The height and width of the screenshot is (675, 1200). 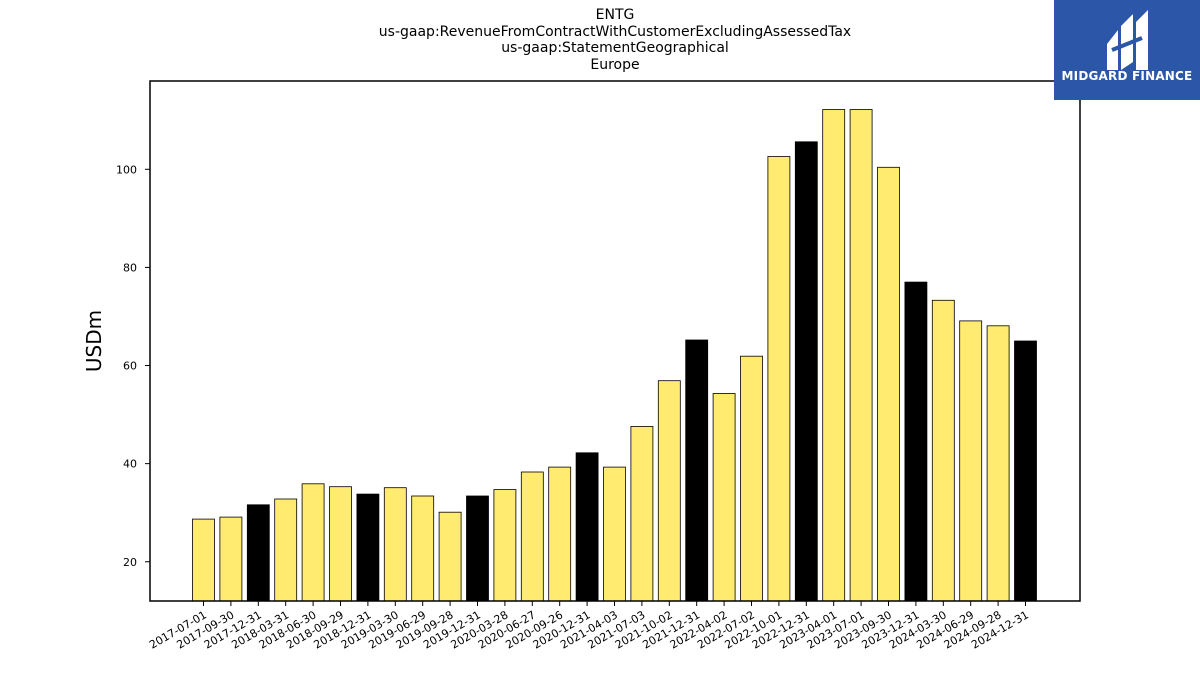 What do you see at coordinates (130, 464) in the screenshot?
I see `y-tick-label: 40` at bounding box center [130, 464].